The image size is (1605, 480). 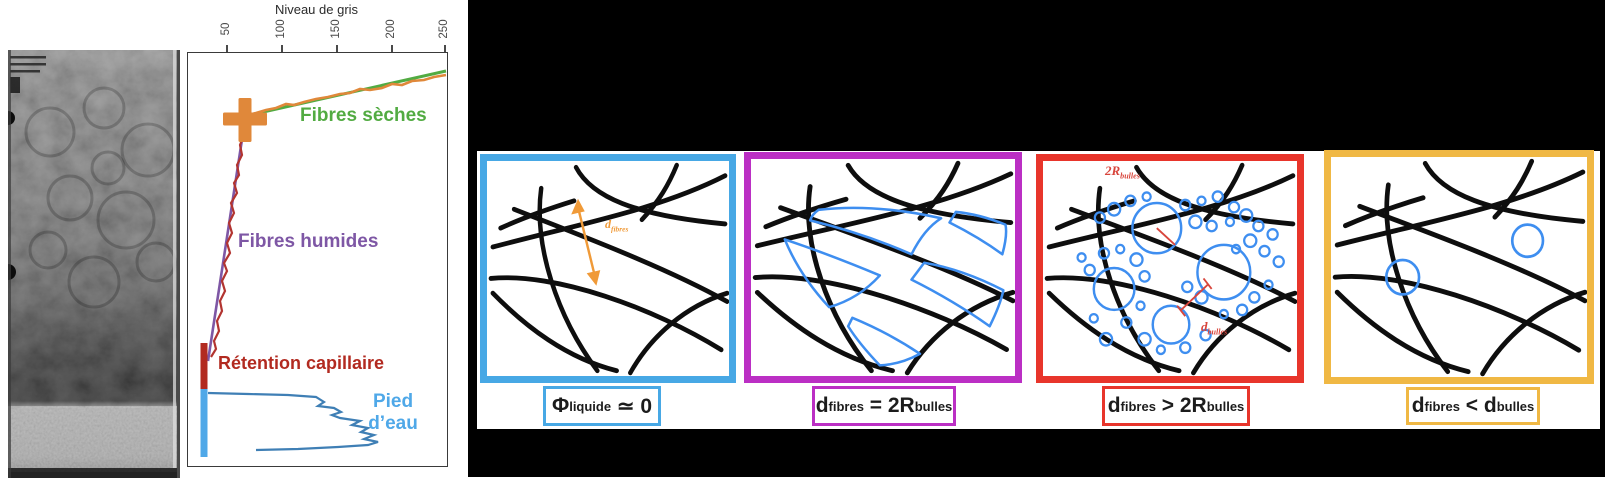 I want to click on dry-measured-line, so click(x=343, y=96).